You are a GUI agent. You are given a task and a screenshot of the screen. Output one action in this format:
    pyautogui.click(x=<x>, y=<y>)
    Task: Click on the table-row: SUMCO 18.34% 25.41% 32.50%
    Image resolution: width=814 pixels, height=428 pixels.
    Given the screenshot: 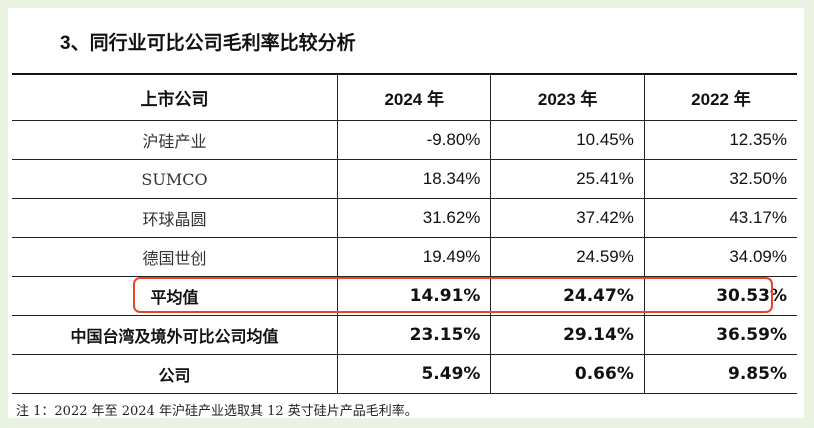 What is the action you would take?
    pyautogui.click(x=404, y=179)
    